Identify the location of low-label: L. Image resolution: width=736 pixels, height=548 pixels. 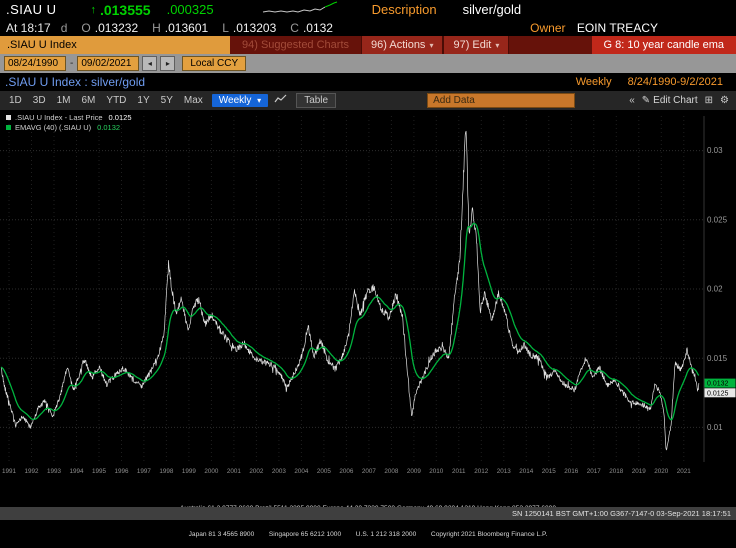
(225, 27).